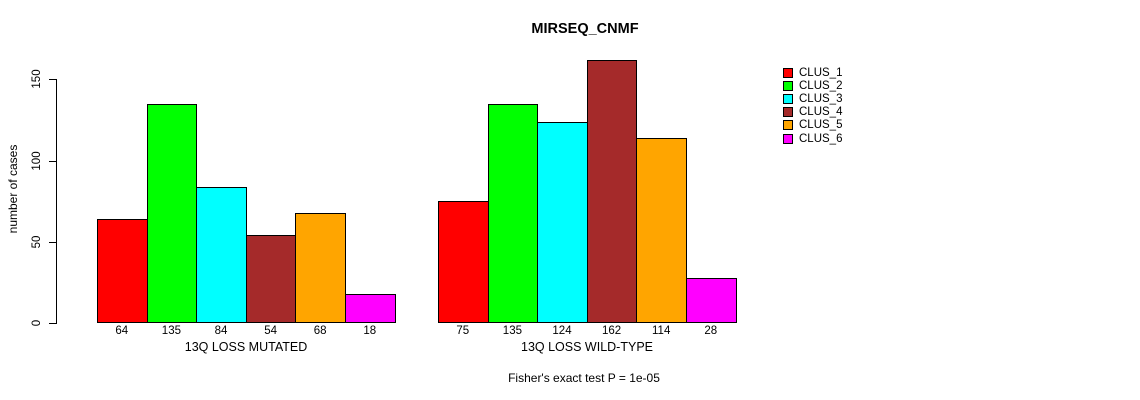 Image resolution: width=1140 pixels, height=400 pixels. Describe the element at coordinates (37, 242) in the screenshot. I see `y-tick-label: 50` at that location.